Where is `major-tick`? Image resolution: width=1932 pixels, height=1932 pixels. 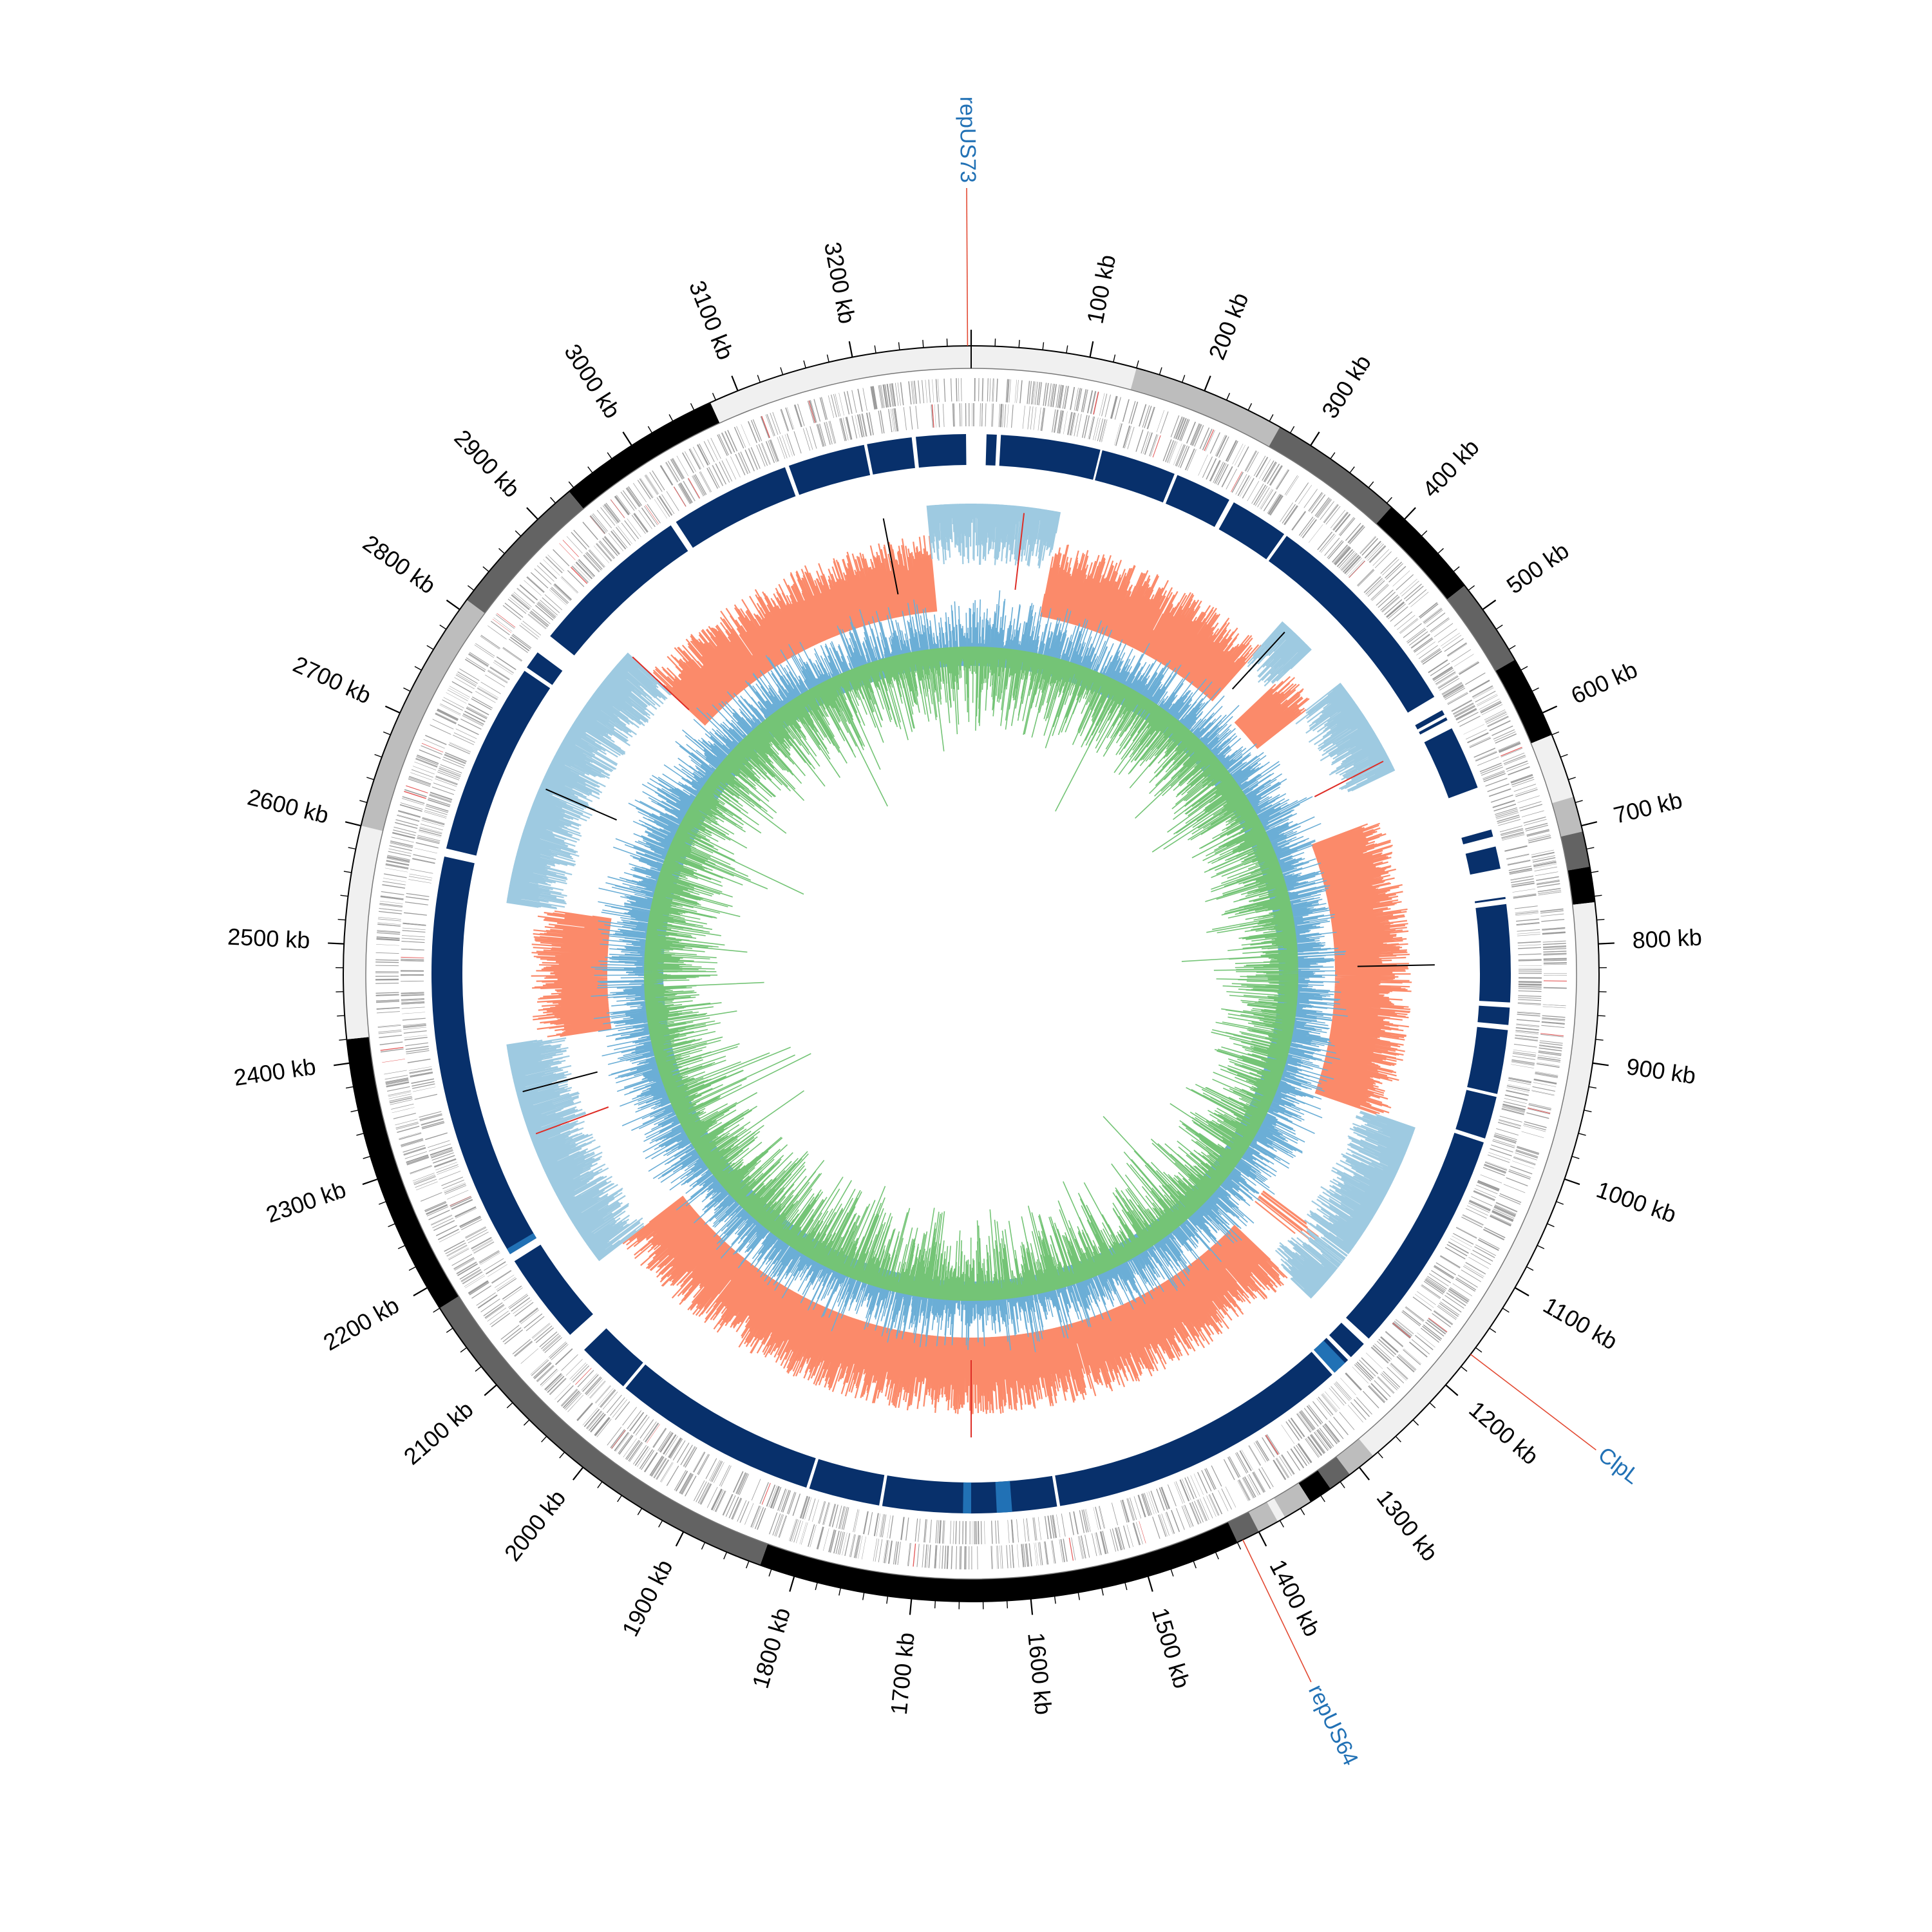 major-tick is located at coordinates (735, 383).